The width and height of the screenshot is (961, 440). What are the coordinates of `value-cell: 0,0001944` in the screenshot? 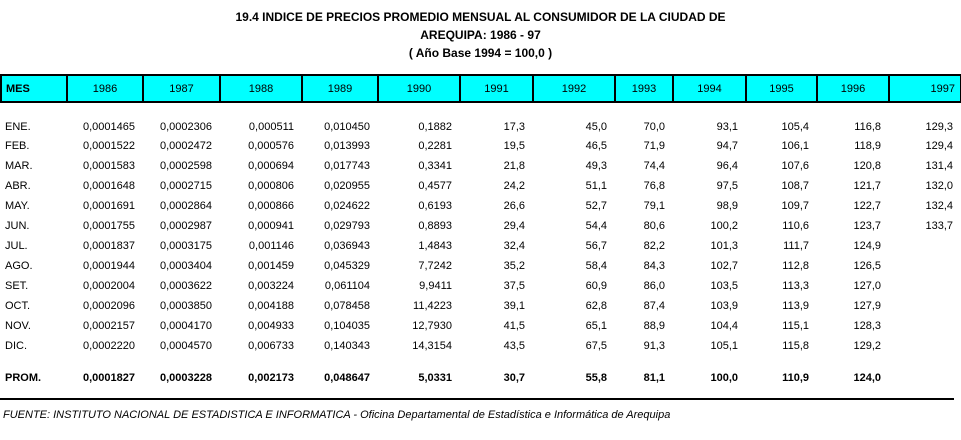 It's located at (109, 266).